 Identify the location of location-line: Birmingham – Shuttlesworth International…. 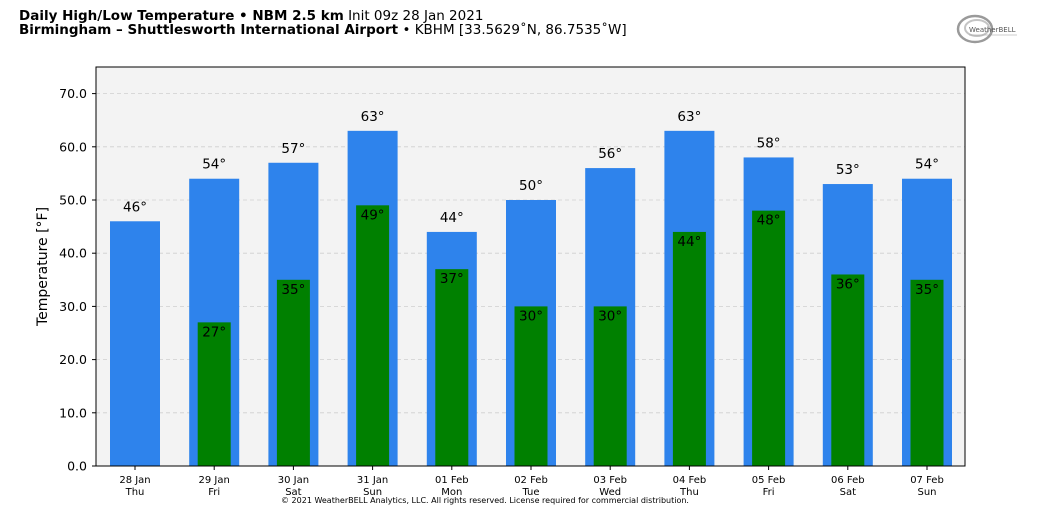
(323, 30).